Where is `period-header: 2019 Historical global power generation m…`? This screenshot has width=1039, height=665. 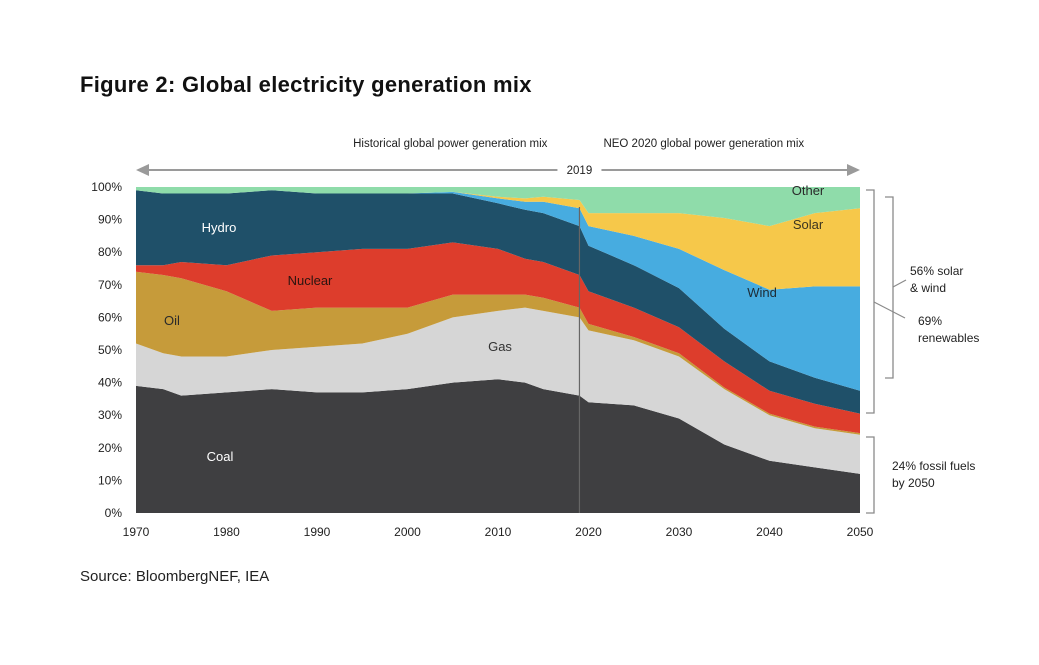 period-header: 2019 Historical global power generation m… is located at coordinates (498, 157).